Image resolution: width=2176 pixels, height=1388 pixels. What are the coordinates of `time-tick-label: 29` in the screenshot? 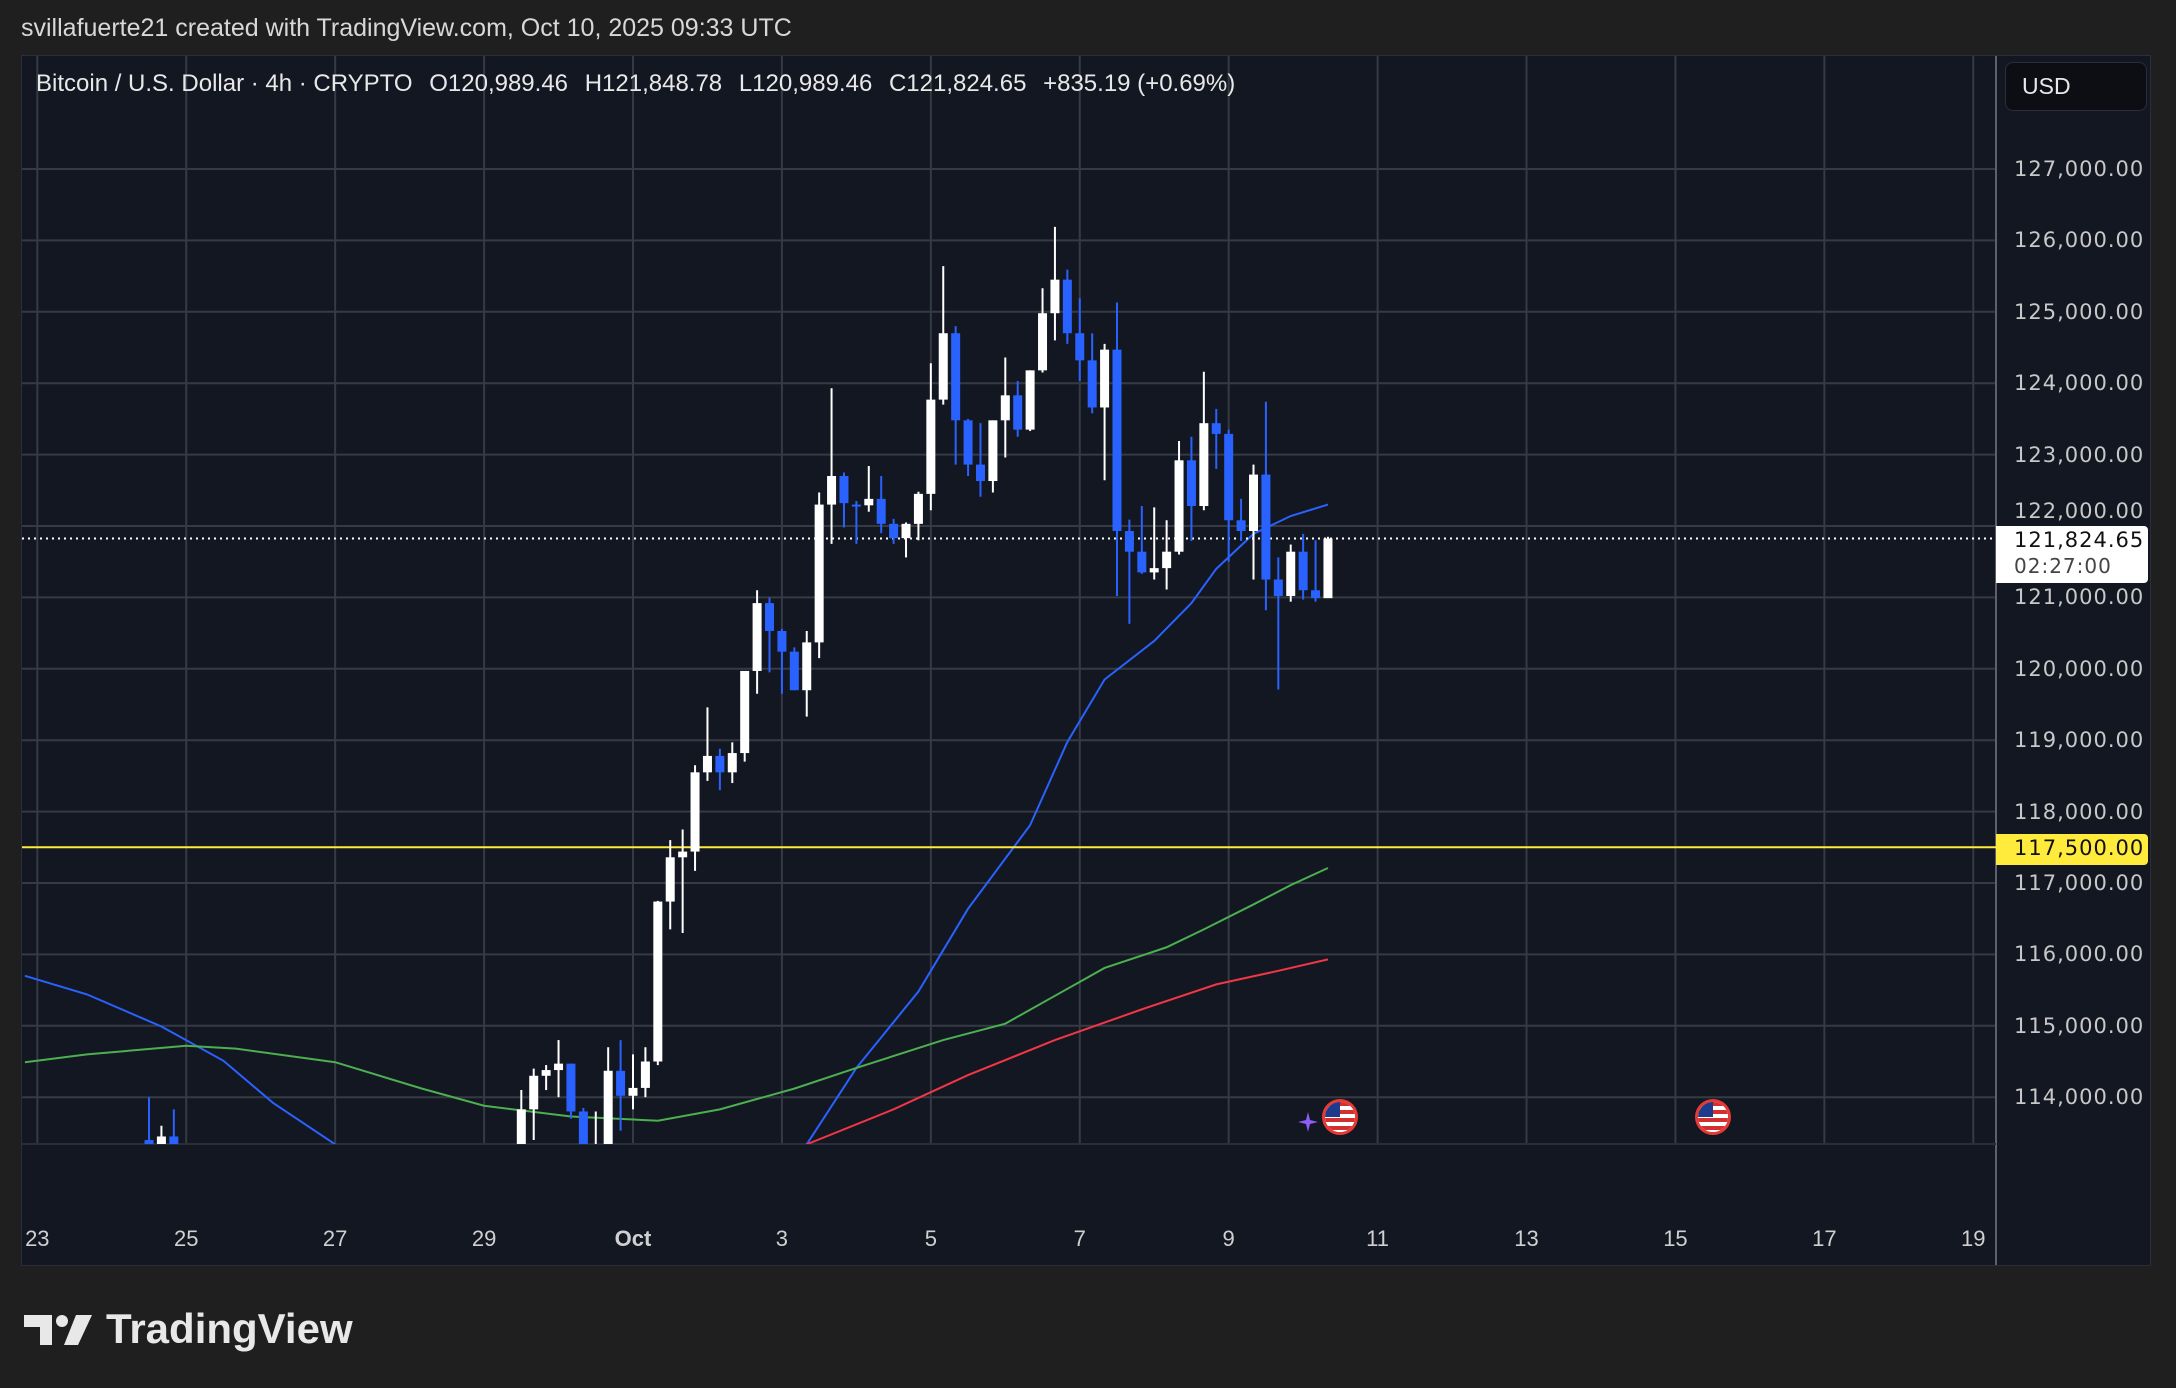 It's located at (484, 1238).